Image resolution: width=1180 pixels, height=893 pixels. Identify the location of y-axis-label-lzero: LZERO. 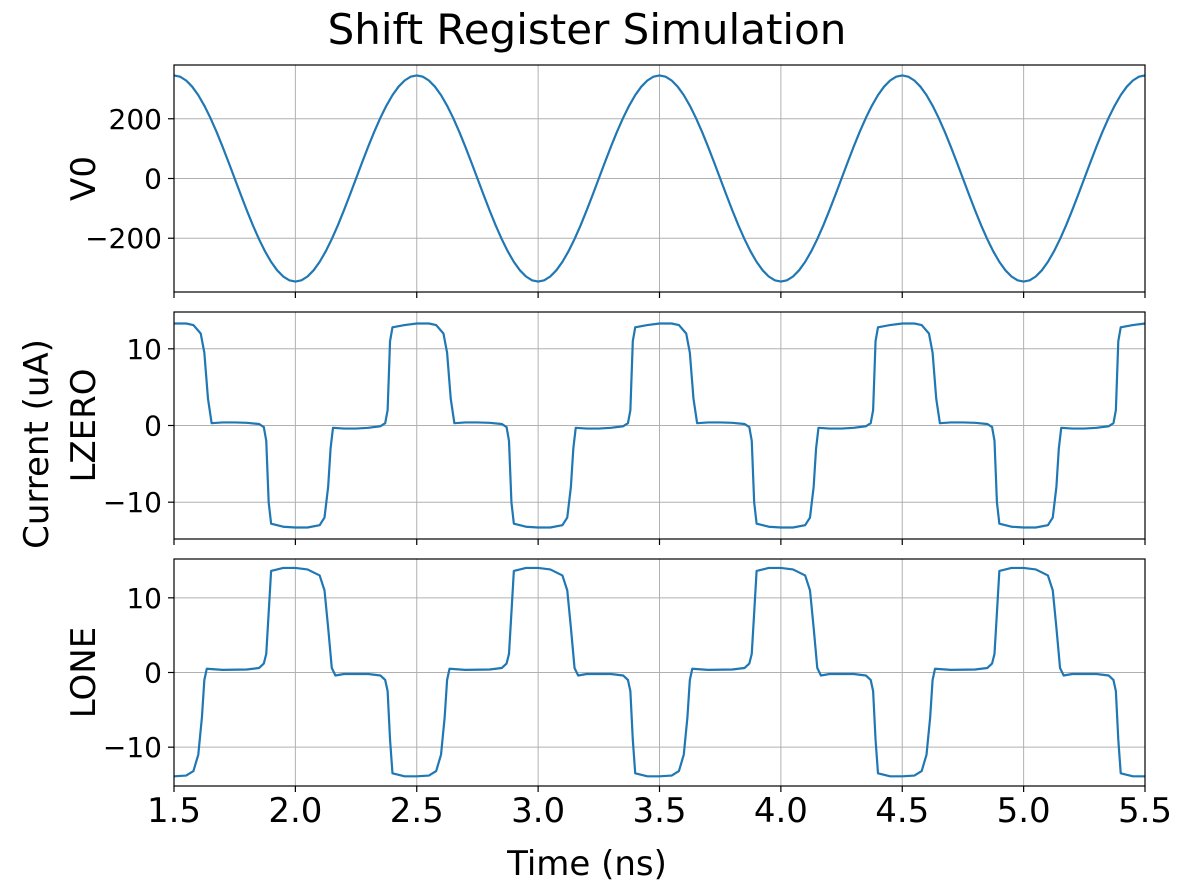
(84, 425).